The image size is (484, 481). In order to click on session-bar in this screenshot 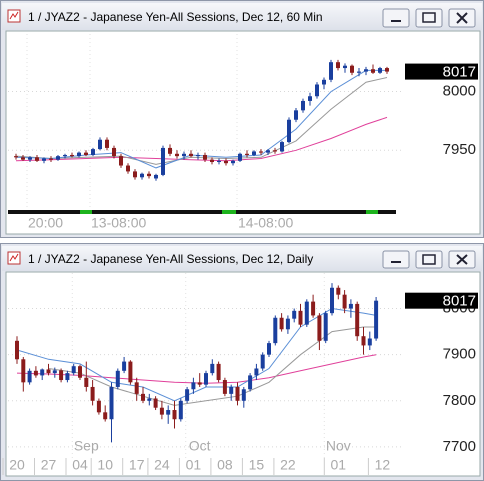, I will do `click(202, 212)`.